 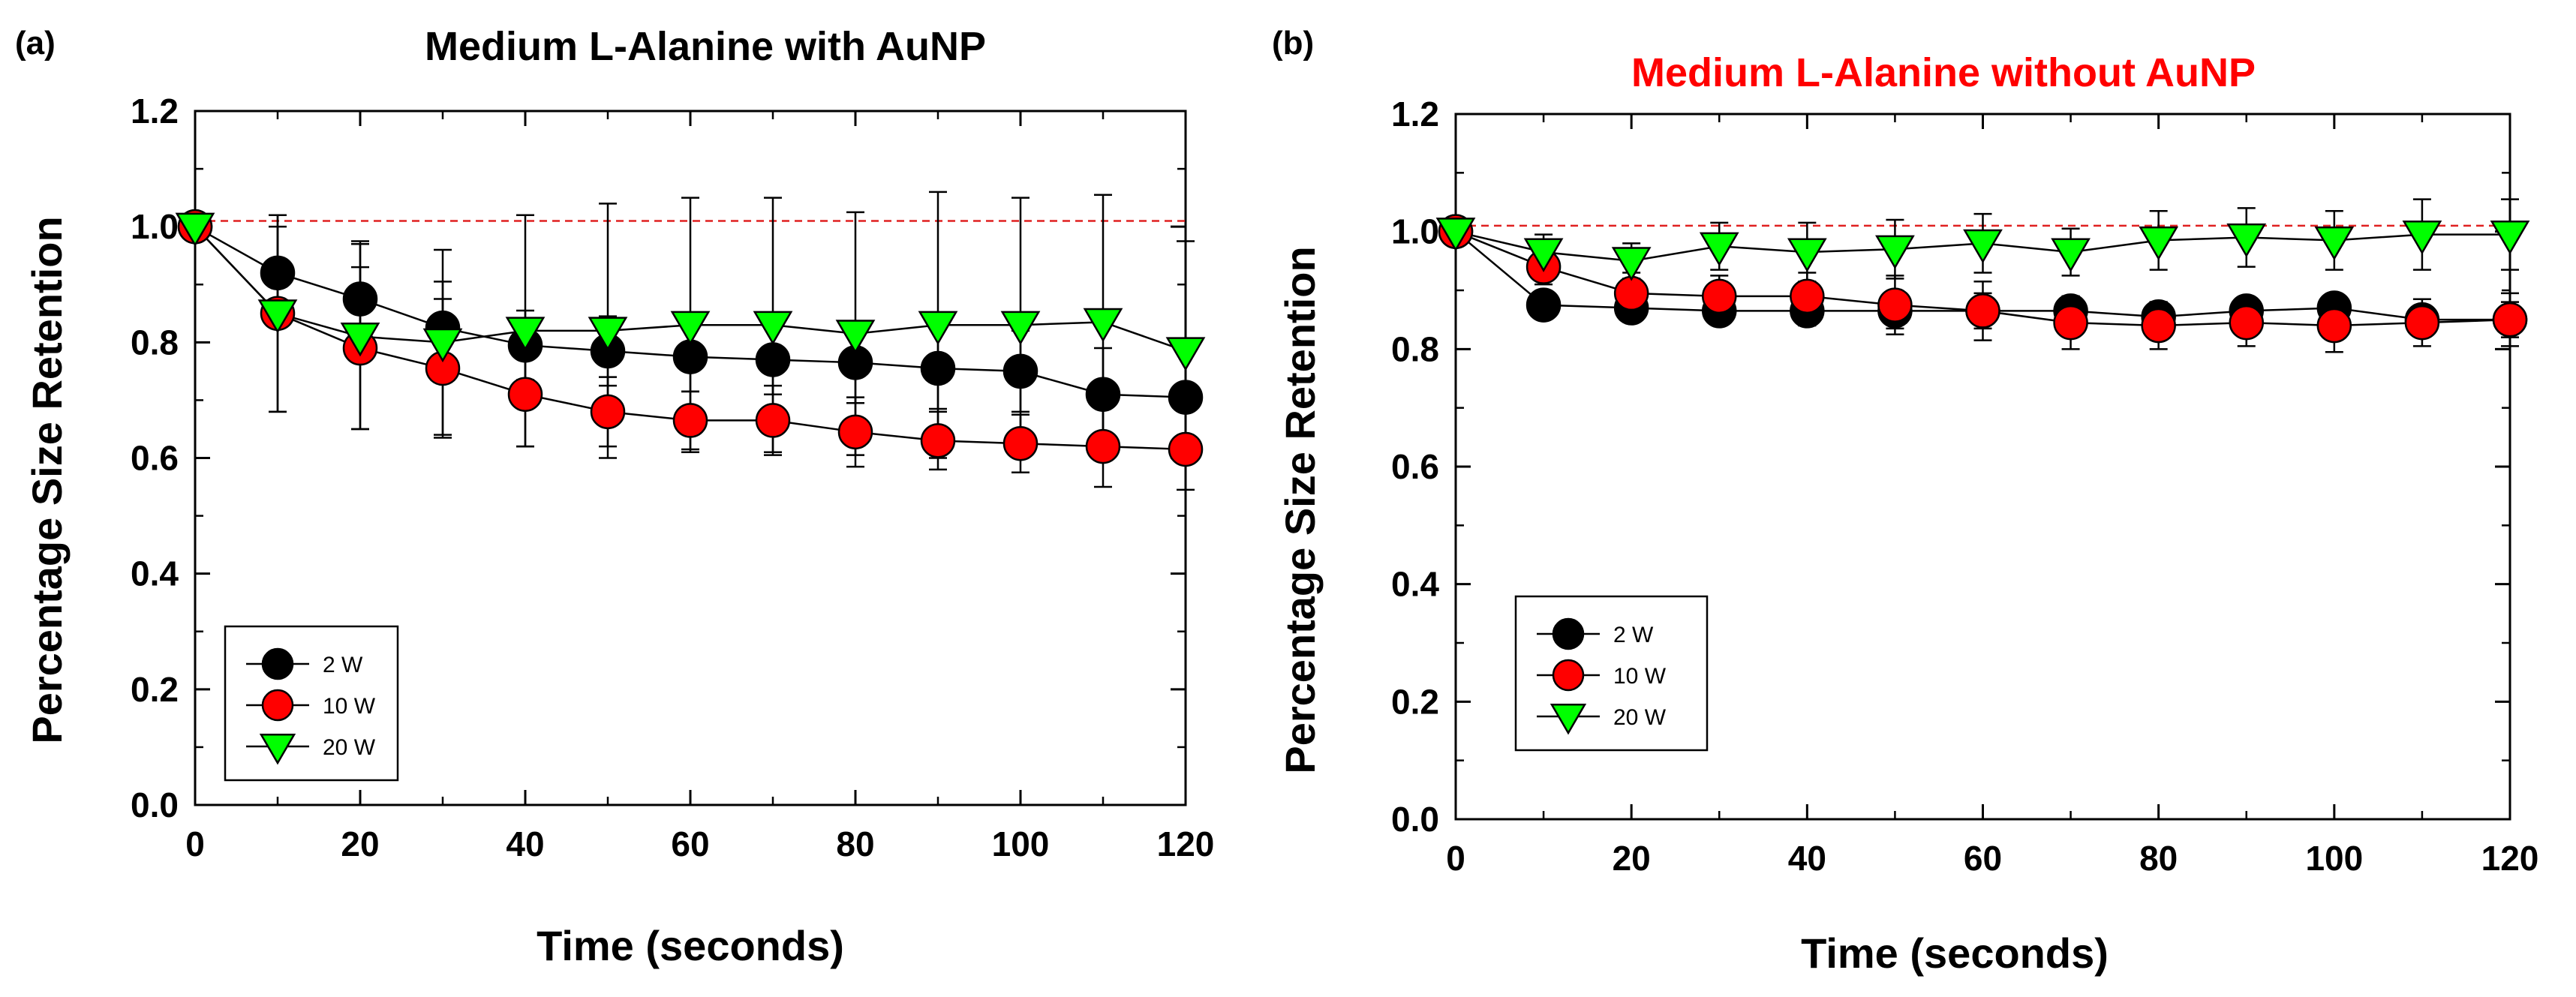 I want to click on legend-box, so click(x=311, y=704).